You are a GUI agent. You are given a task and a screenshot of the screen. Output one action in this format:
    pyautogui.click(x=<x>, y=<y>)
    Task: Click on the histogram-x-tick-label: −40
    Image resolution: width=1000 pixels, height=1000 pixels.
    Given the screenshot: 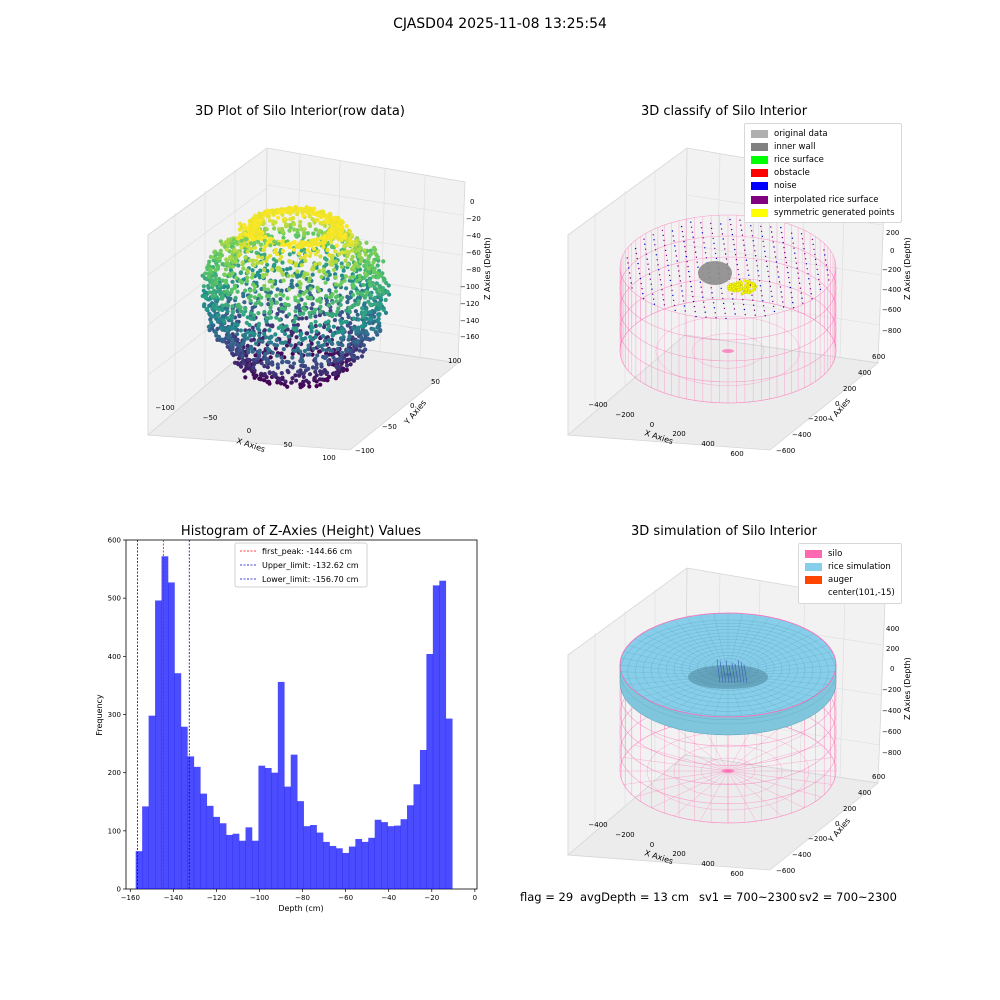 What is the action you would take?
    pyautogui.click(x=388, y=898)
    